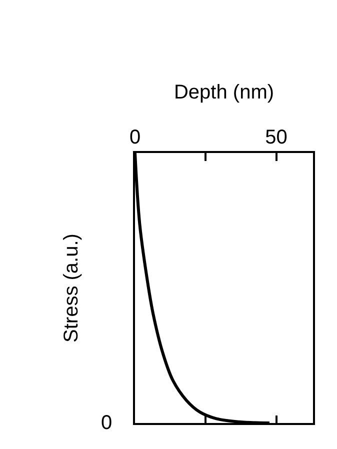 This screenshot has height=449, width=337. I want to click on y-axis-title: Stress (a.u.), so click(71, 288).